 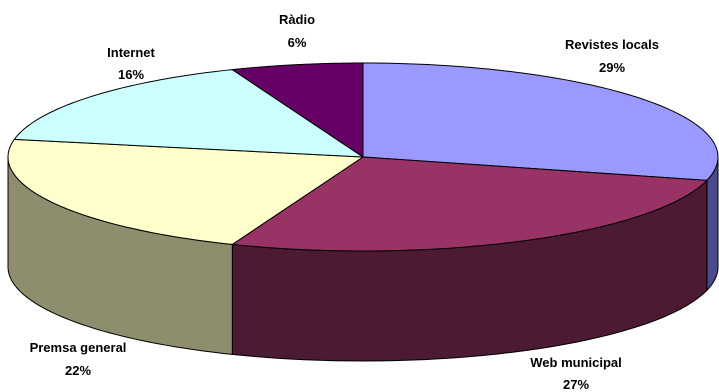 What do you see at coordinates (297, 19) in the screenshot?
I see `label-radio: Ràdio` at bounding box center [297, 19].